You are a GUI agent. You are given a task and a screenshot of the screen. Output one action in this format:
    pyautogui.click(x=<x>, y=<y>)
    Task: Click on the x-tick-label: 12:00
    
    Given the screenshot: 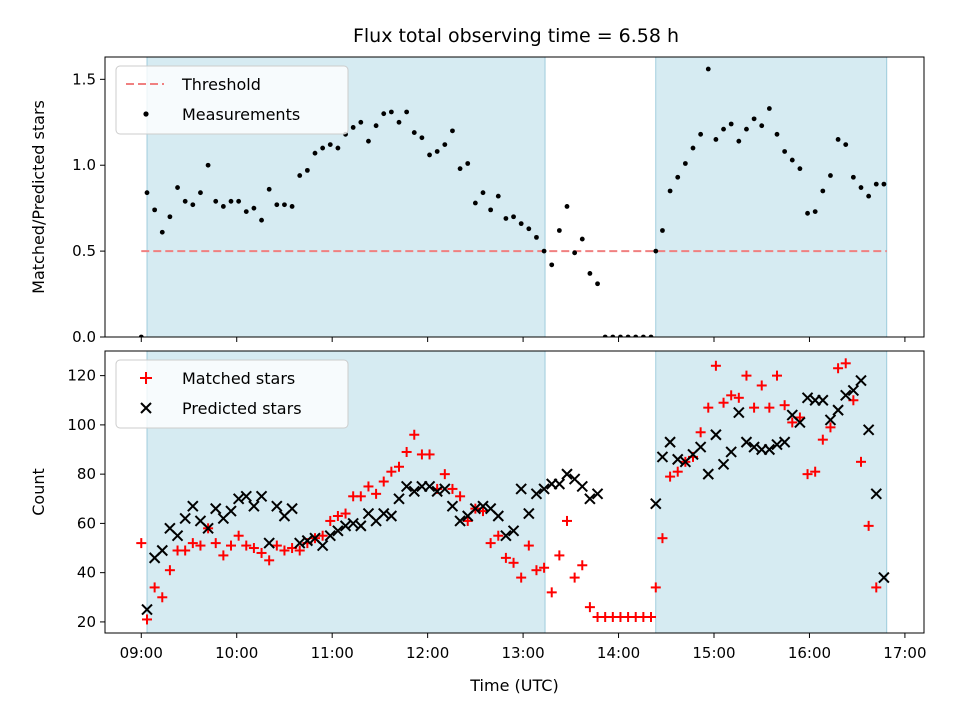 What is the action you would take?
    pyautogui.click(x=427, y=653)
    